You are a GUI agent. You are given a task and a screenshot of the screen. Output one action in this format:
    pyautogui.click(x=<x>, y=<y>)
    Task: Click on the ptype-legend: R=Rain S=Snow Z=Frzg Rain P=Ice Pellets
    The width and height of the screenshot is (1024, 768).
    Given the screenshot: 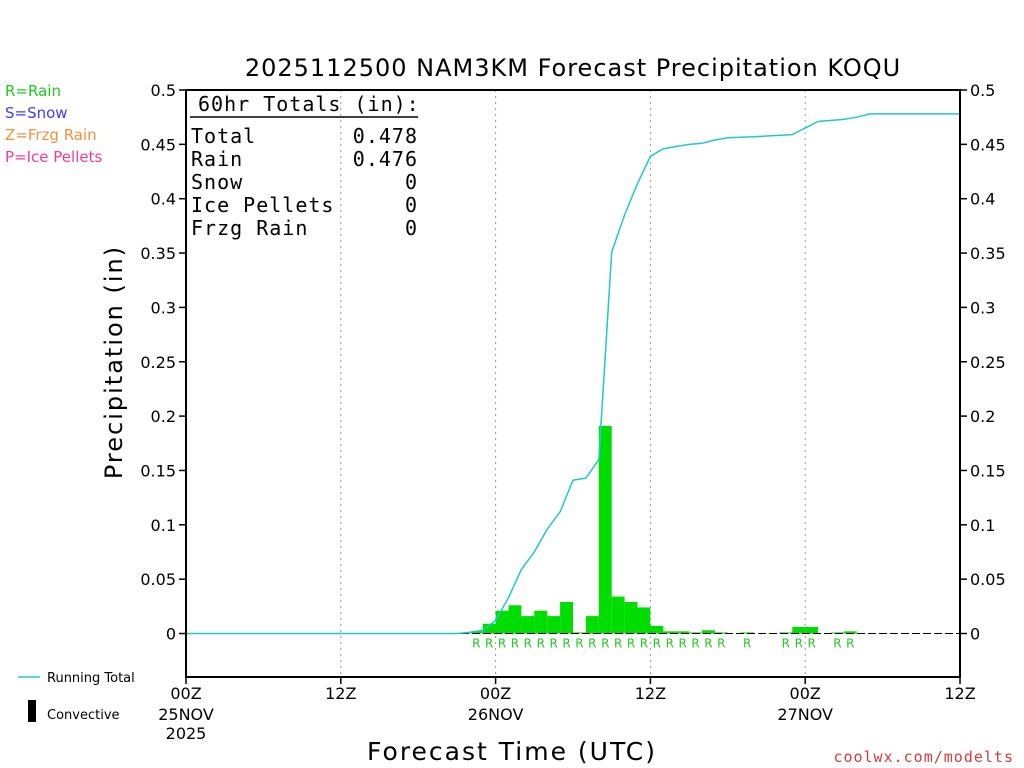 What is the action you would take?
    pyautogui.click(x=53, y=124)
    